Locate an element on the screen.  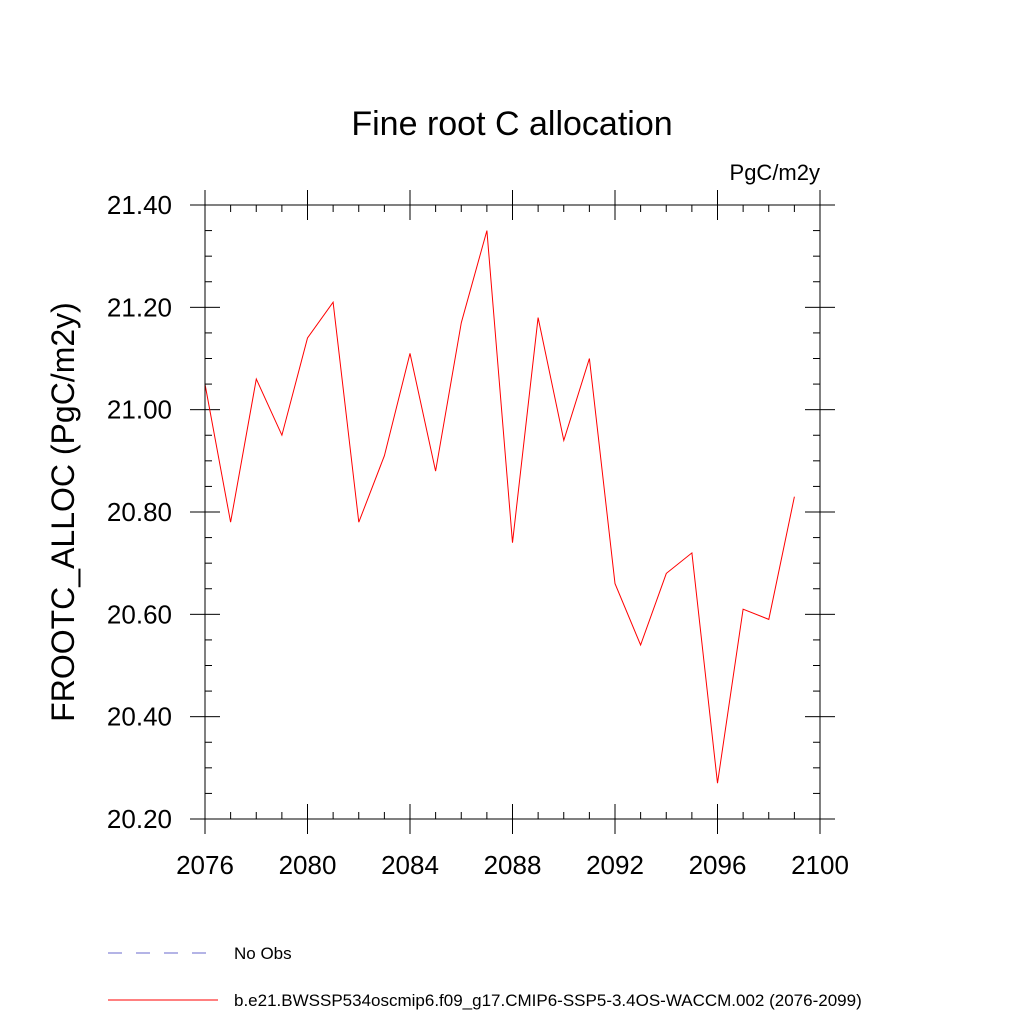
x-tick-label: 2080 is located at coordinates (308, 865).